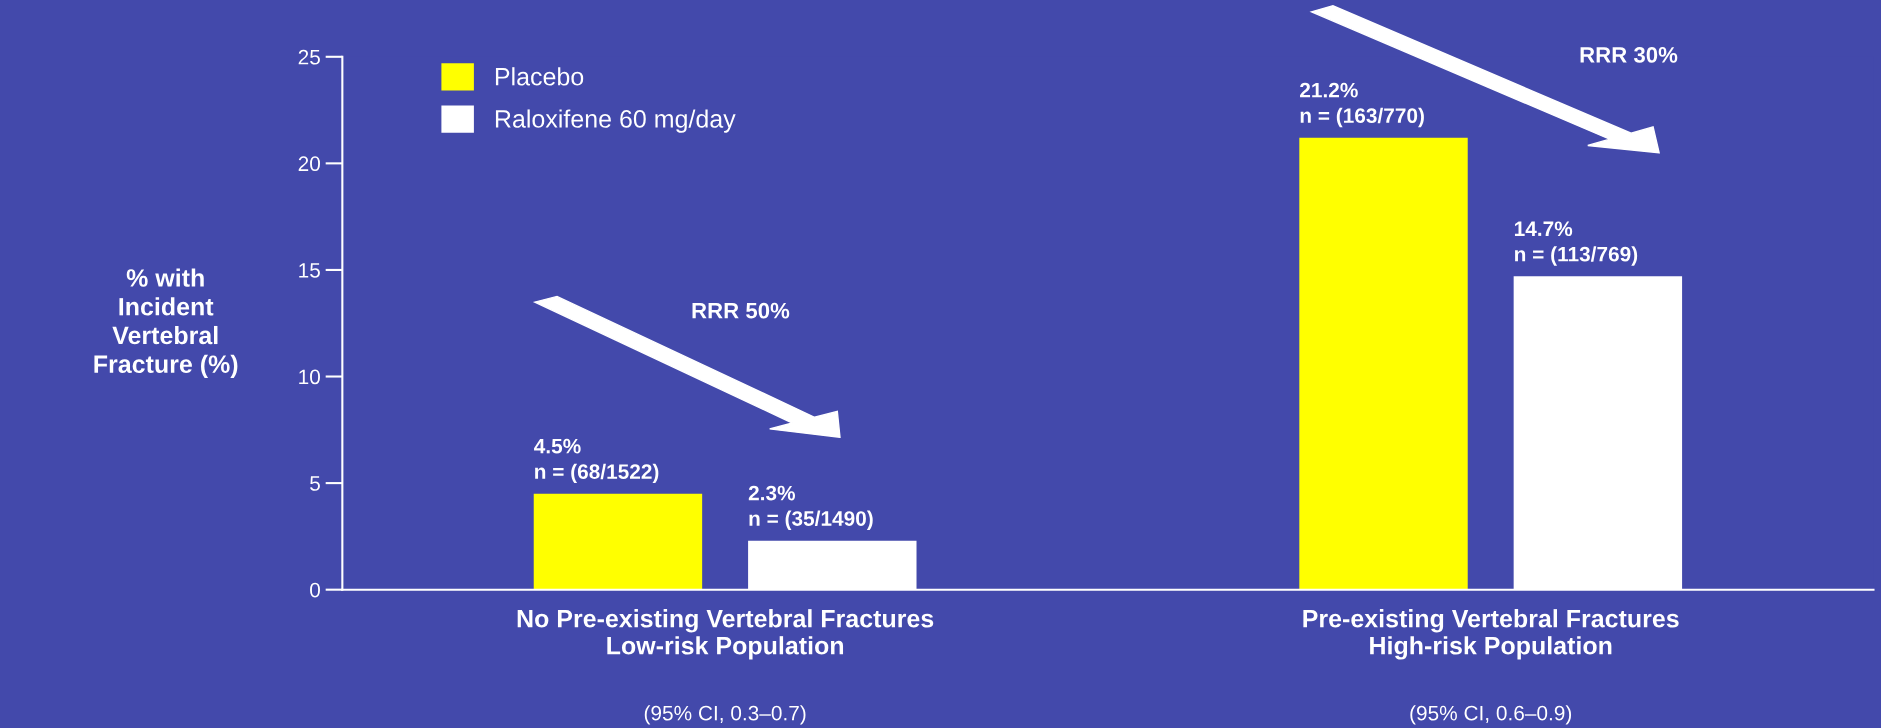 The image size is (1881, 728). What do you see at coordinates (315, 483) in the screenshot?
I see `y-tick-label: 5` at bounding box center [315, 483].